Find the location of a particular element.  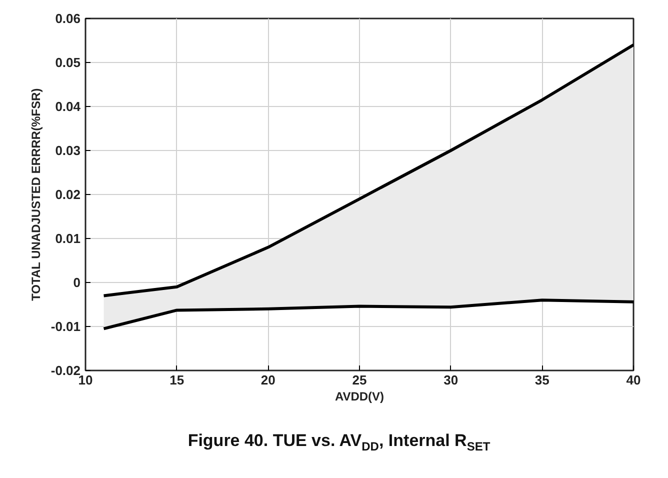

y-tick-label: 0.06 is located at coordinates (68, 18).